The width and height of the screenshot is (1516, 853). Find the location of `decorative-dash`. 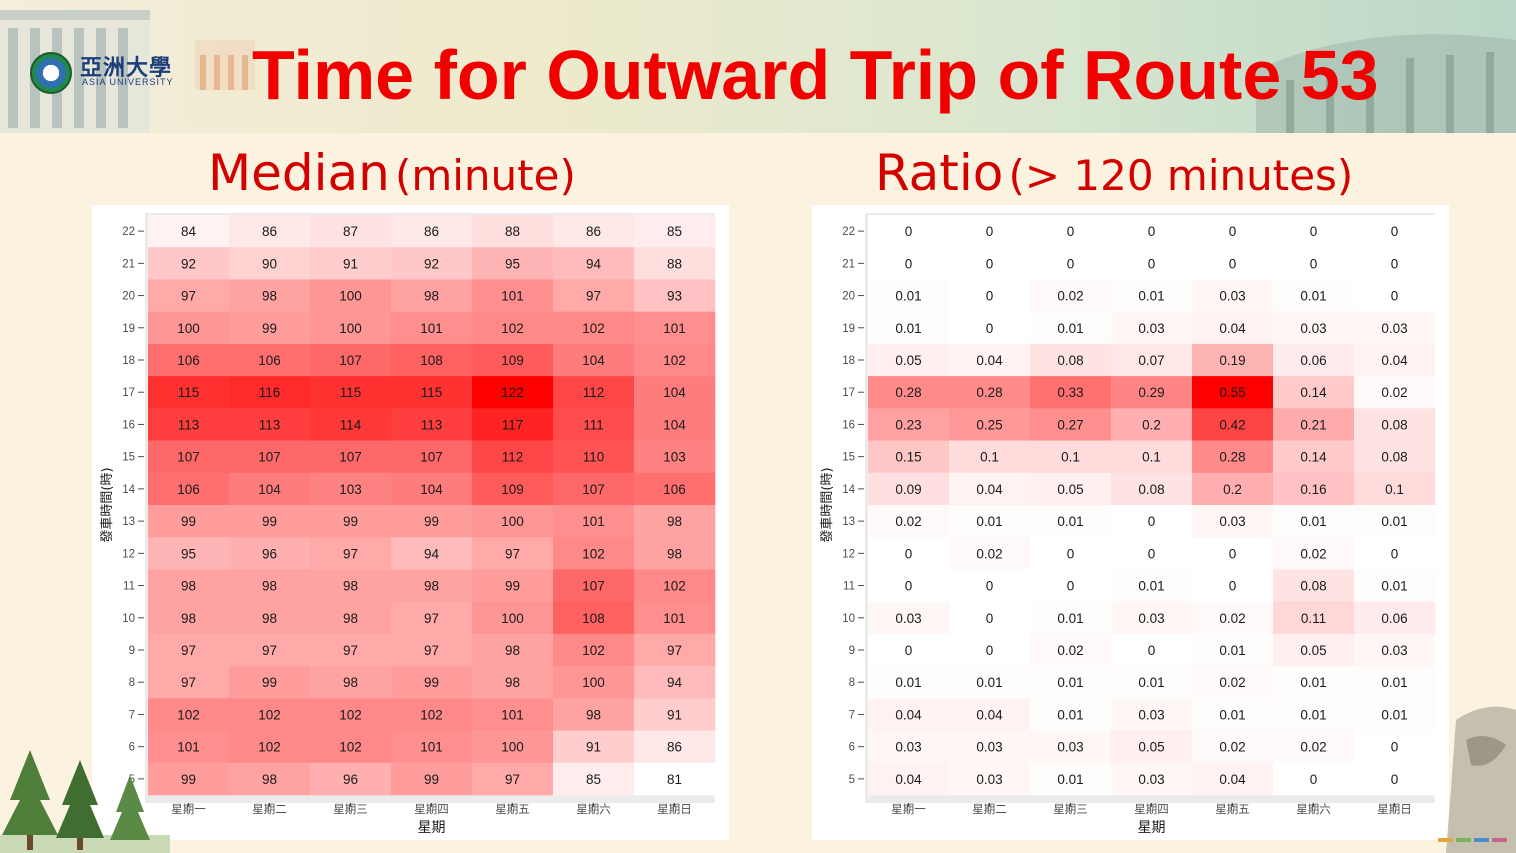

decorative-dash is located at coordinates (1472, 840).